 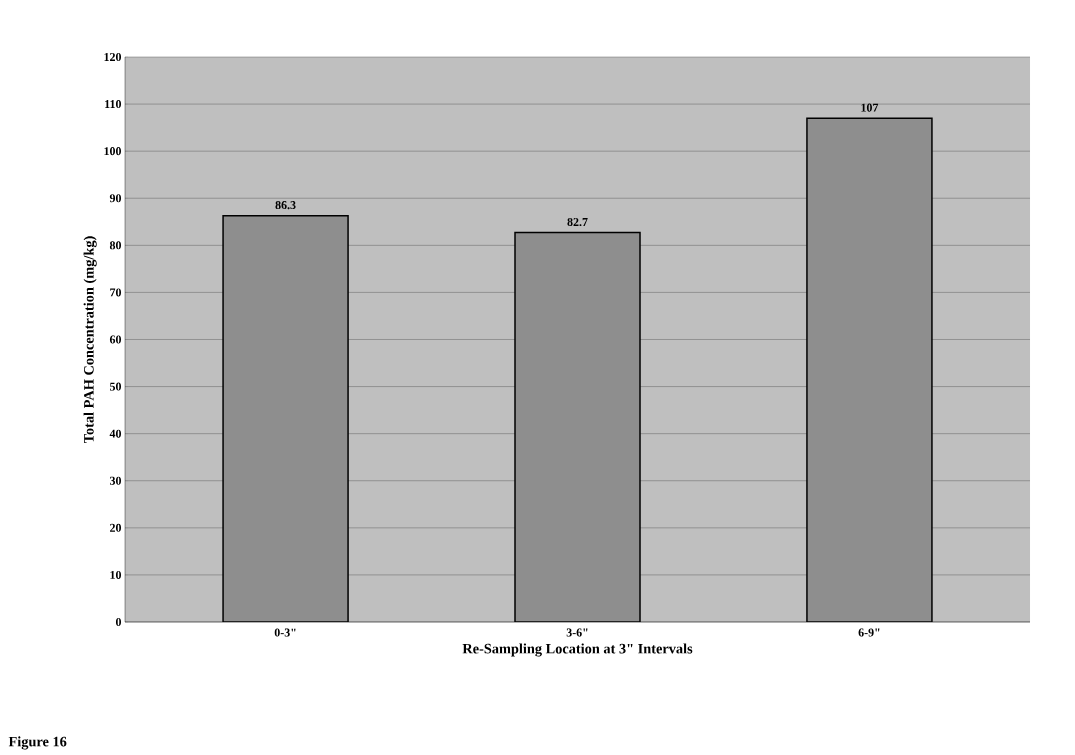 What do you see at coordinates (115, 339) in the screenshot?
I see `y-tick-label: 60` at bounding box center [115, 339].